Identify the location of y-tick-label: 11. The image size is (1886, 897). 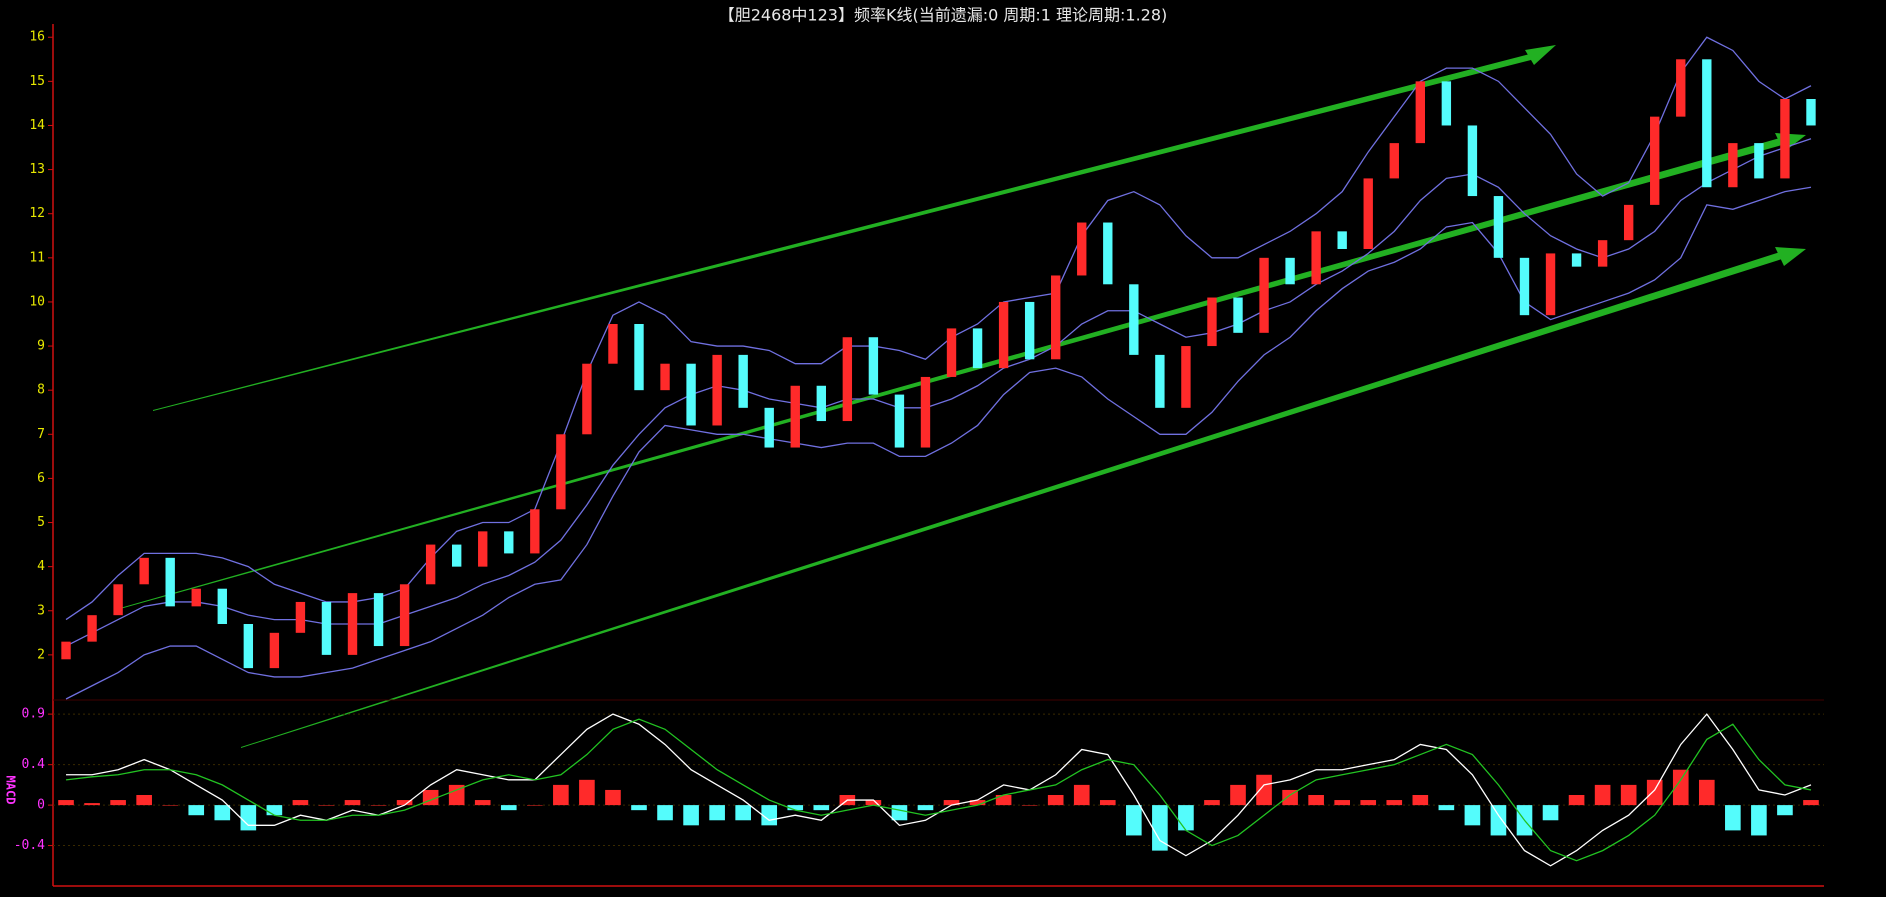
(37, 257).